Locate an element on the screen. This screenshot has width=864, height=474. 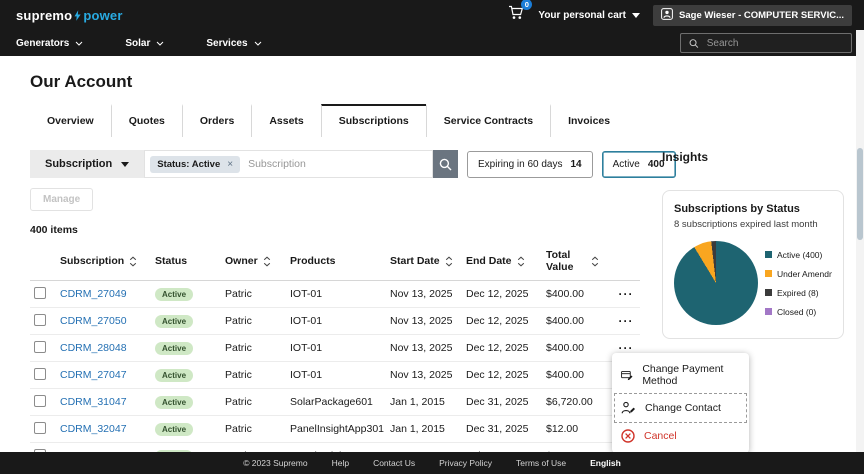
footer-link-contact-us: Contact Us is located at coordinates (394, 463).